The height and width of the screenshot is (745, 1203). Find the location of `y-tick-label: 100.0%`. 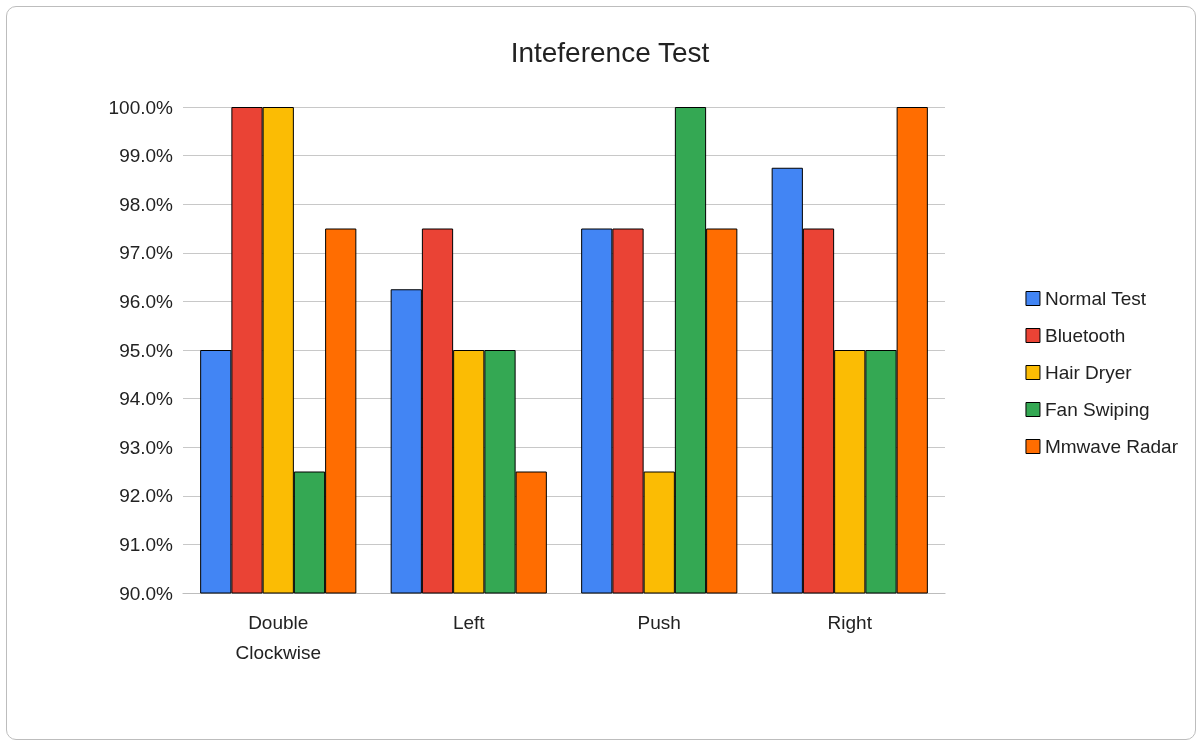

y-tick-label: 100.0% is located at coordinates (141, 107).